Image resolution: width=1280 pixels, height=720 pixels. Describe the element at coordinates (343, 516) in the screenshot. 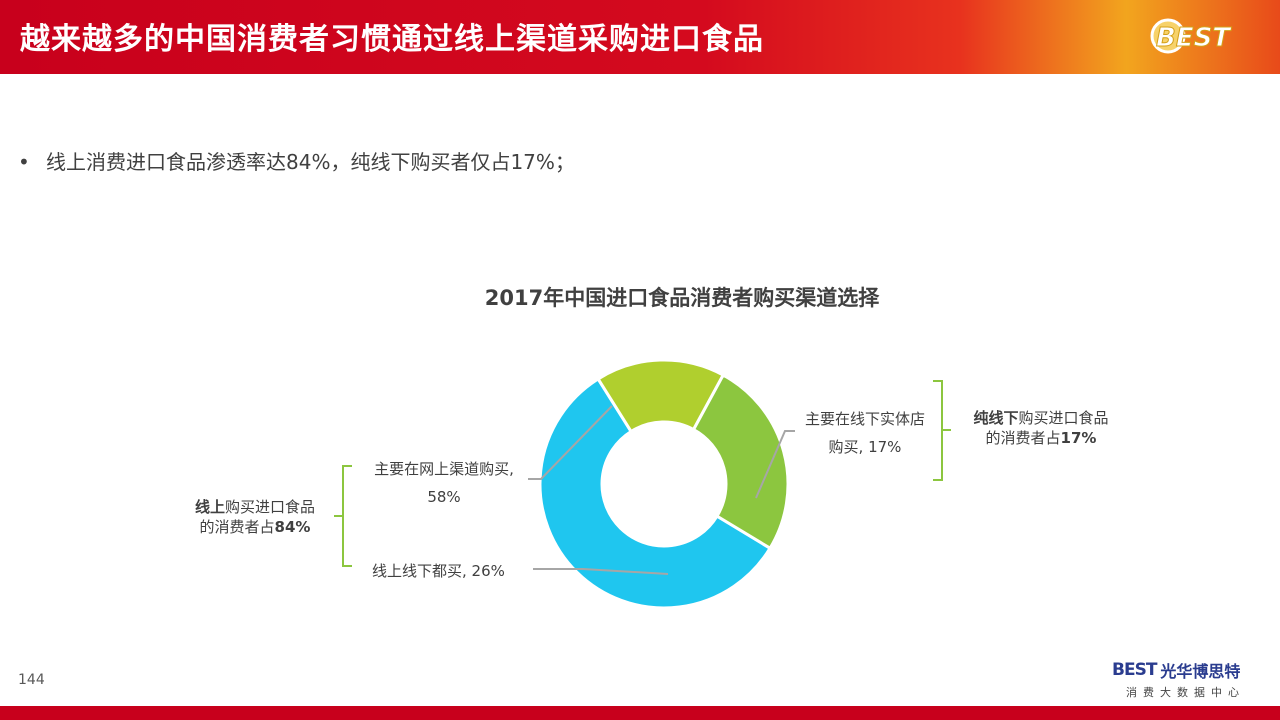

I see `bracket-online` at that location.